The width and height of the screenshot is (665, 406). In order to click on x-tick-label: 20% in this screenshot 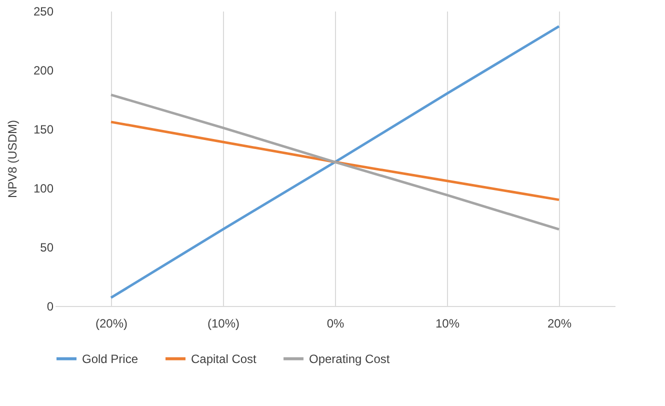, I will do `click(559, 323)`.